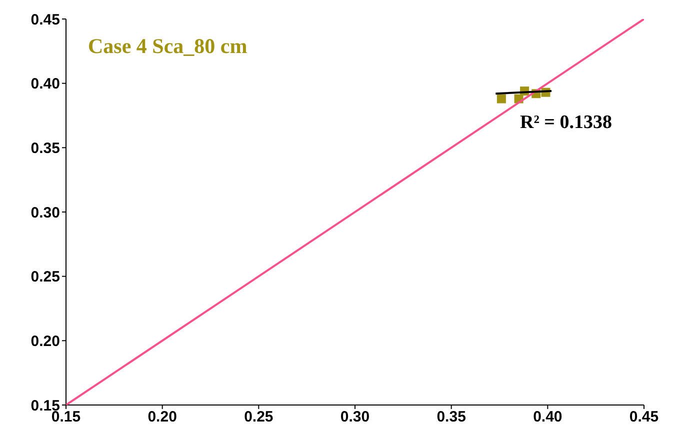 The width and height of the screenshot is (674, 441). I want to click on y-tick-label: 0.40, so click(45, 84).